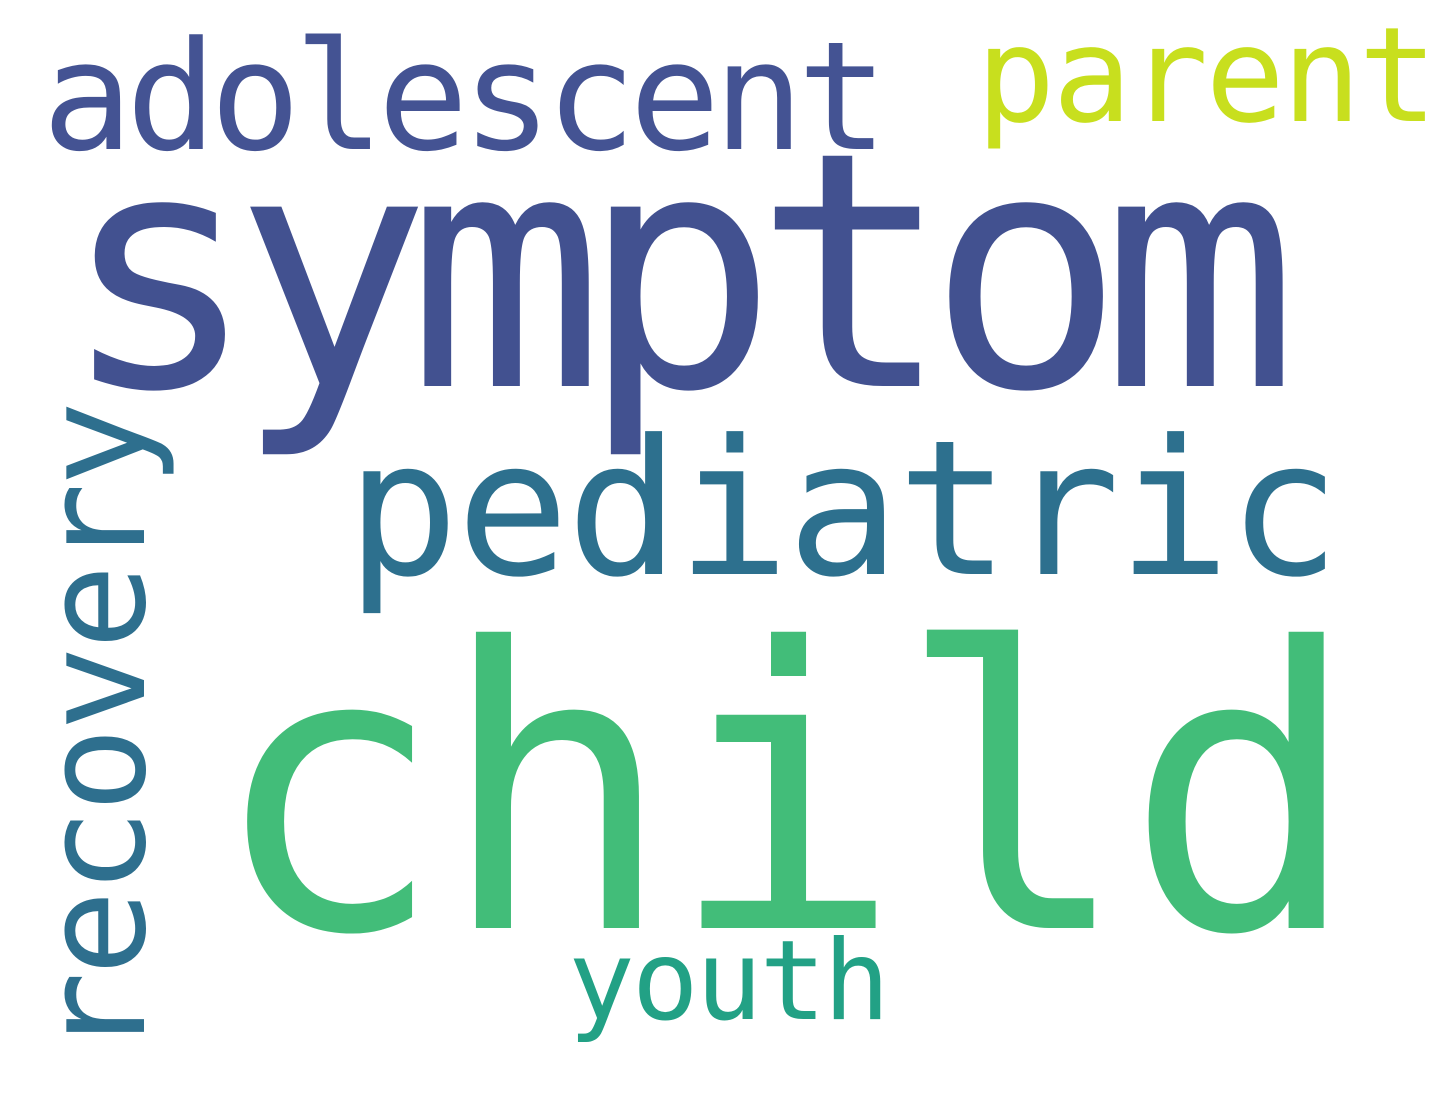 This screenshot has width=1455, height=1106. I want to click on word-pediatric: pediatric, so click(843, 509).